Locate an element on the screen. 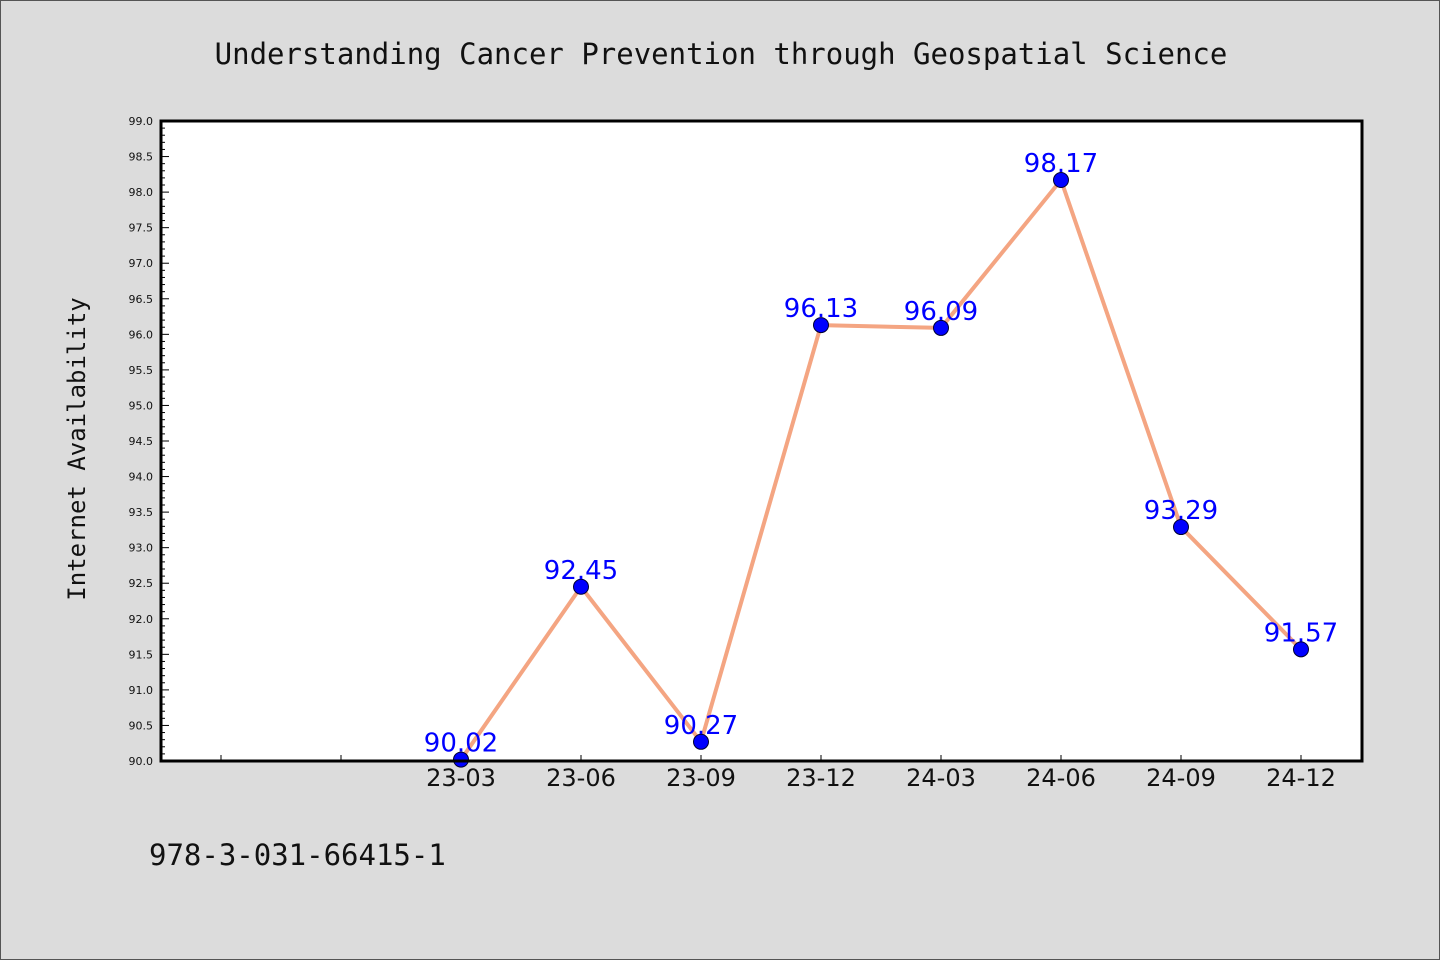 The width and height of the screenshot is (1440, 960). data-value-label: 91.57 is located at coordinates (1301, 633).